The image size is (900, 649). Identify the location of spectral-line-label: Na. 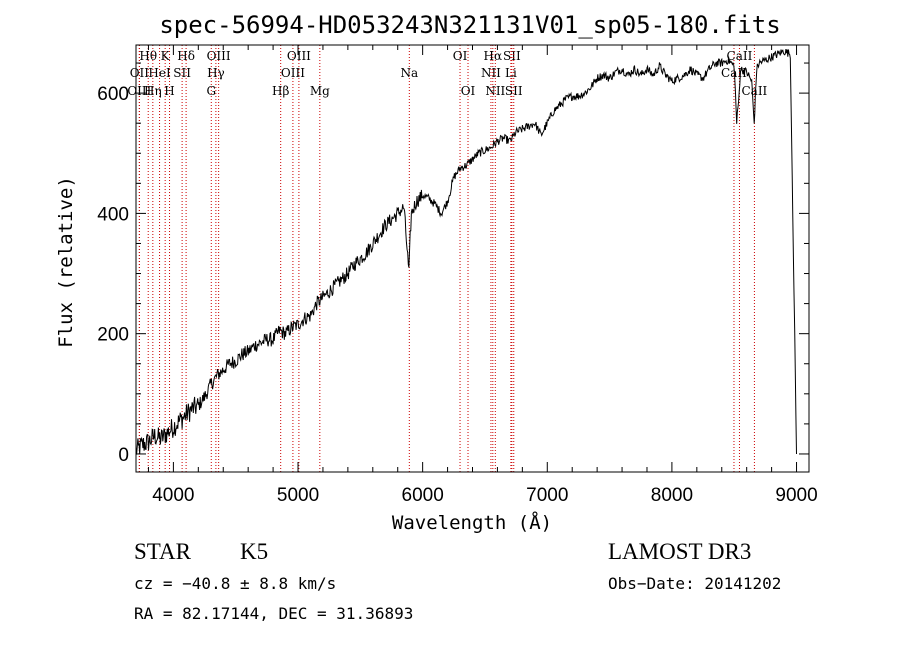
(409, 73).